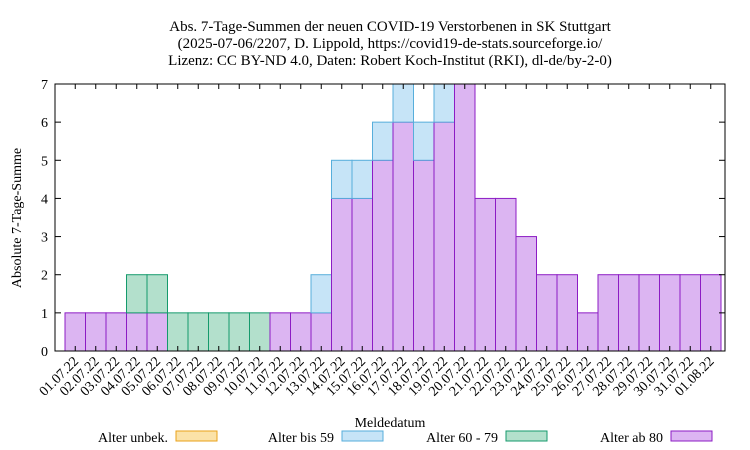 This screenshot has height=450, width=750. What do you see at coordinates (462, 438) in the screenshot?
I see `legend-label-2: Alter 60 - 79` at bounding box center [462, 438].